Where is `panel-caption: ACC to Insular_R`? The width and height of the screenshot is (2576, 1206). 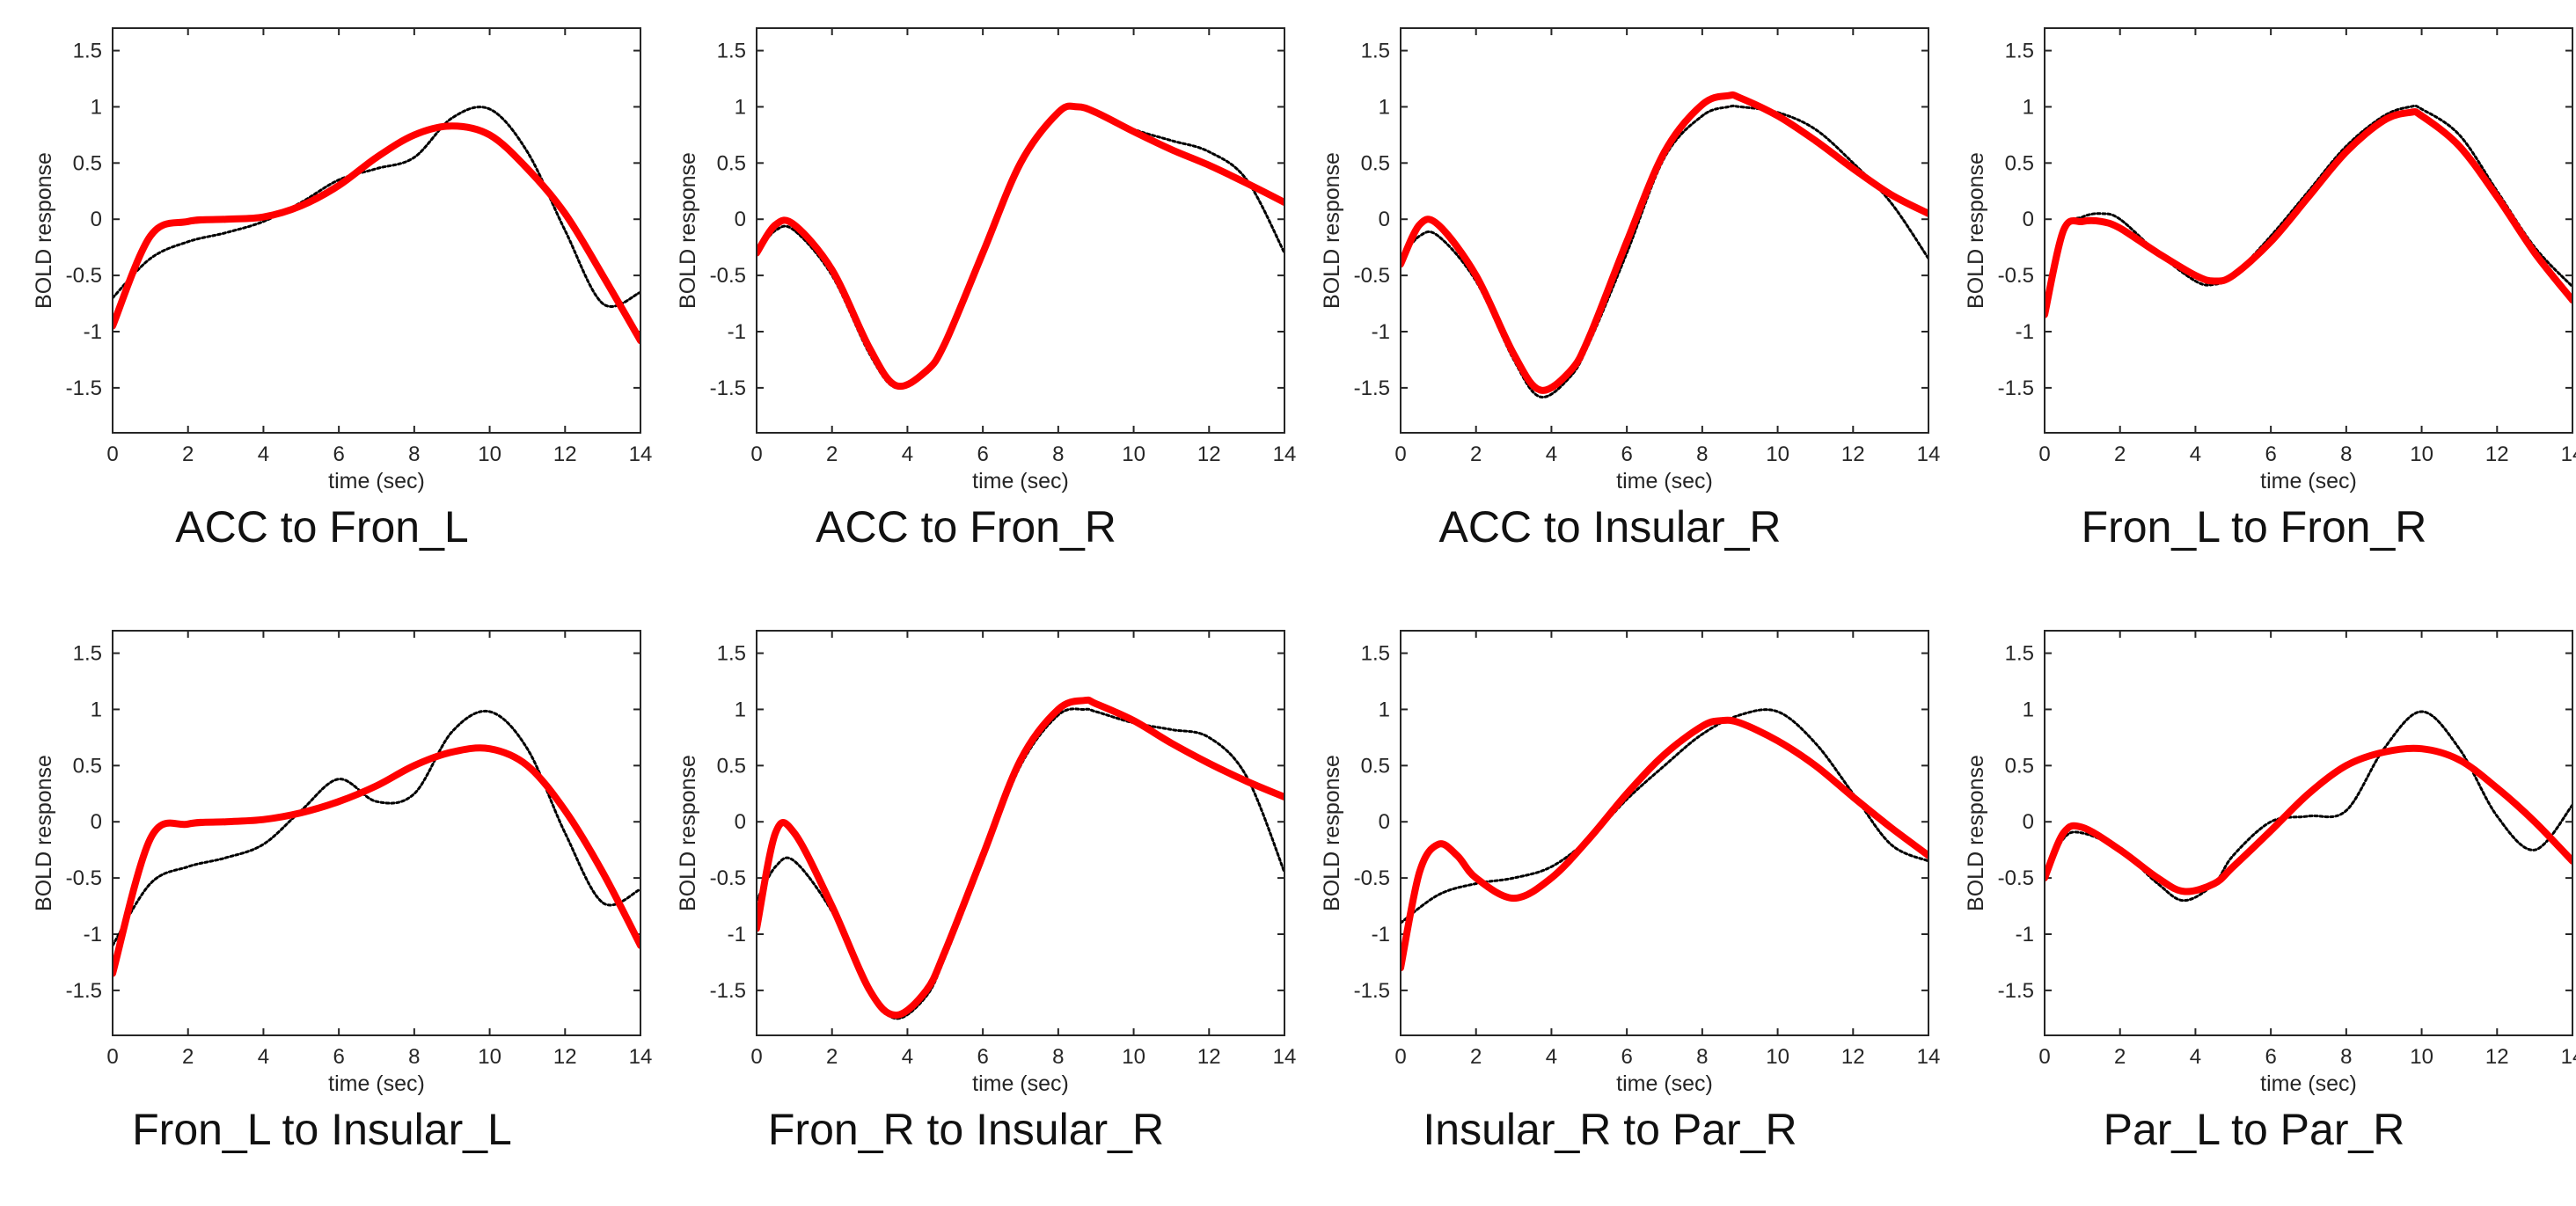
panel-caption: ACC to Insular_R is located at coordinates (1610, 527).